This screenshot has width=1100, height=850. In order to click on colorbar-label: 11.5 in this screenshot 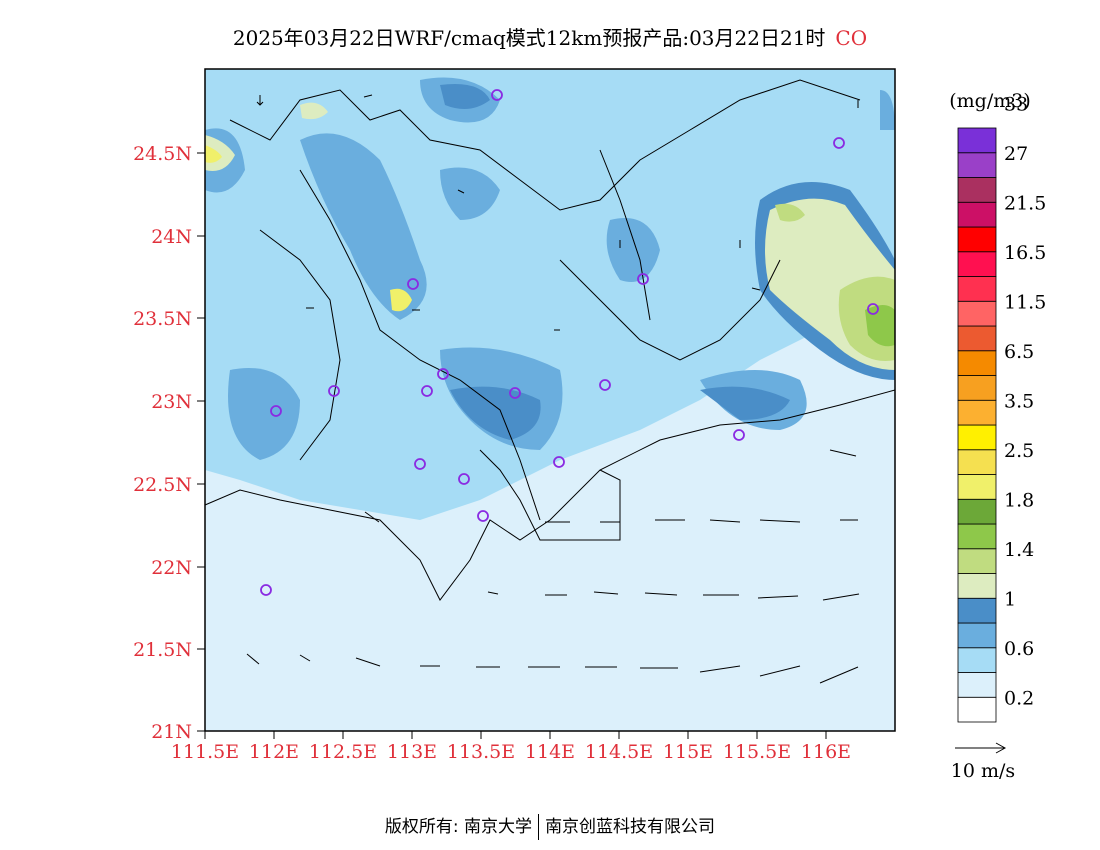, I will do `click(1025, 302)`.